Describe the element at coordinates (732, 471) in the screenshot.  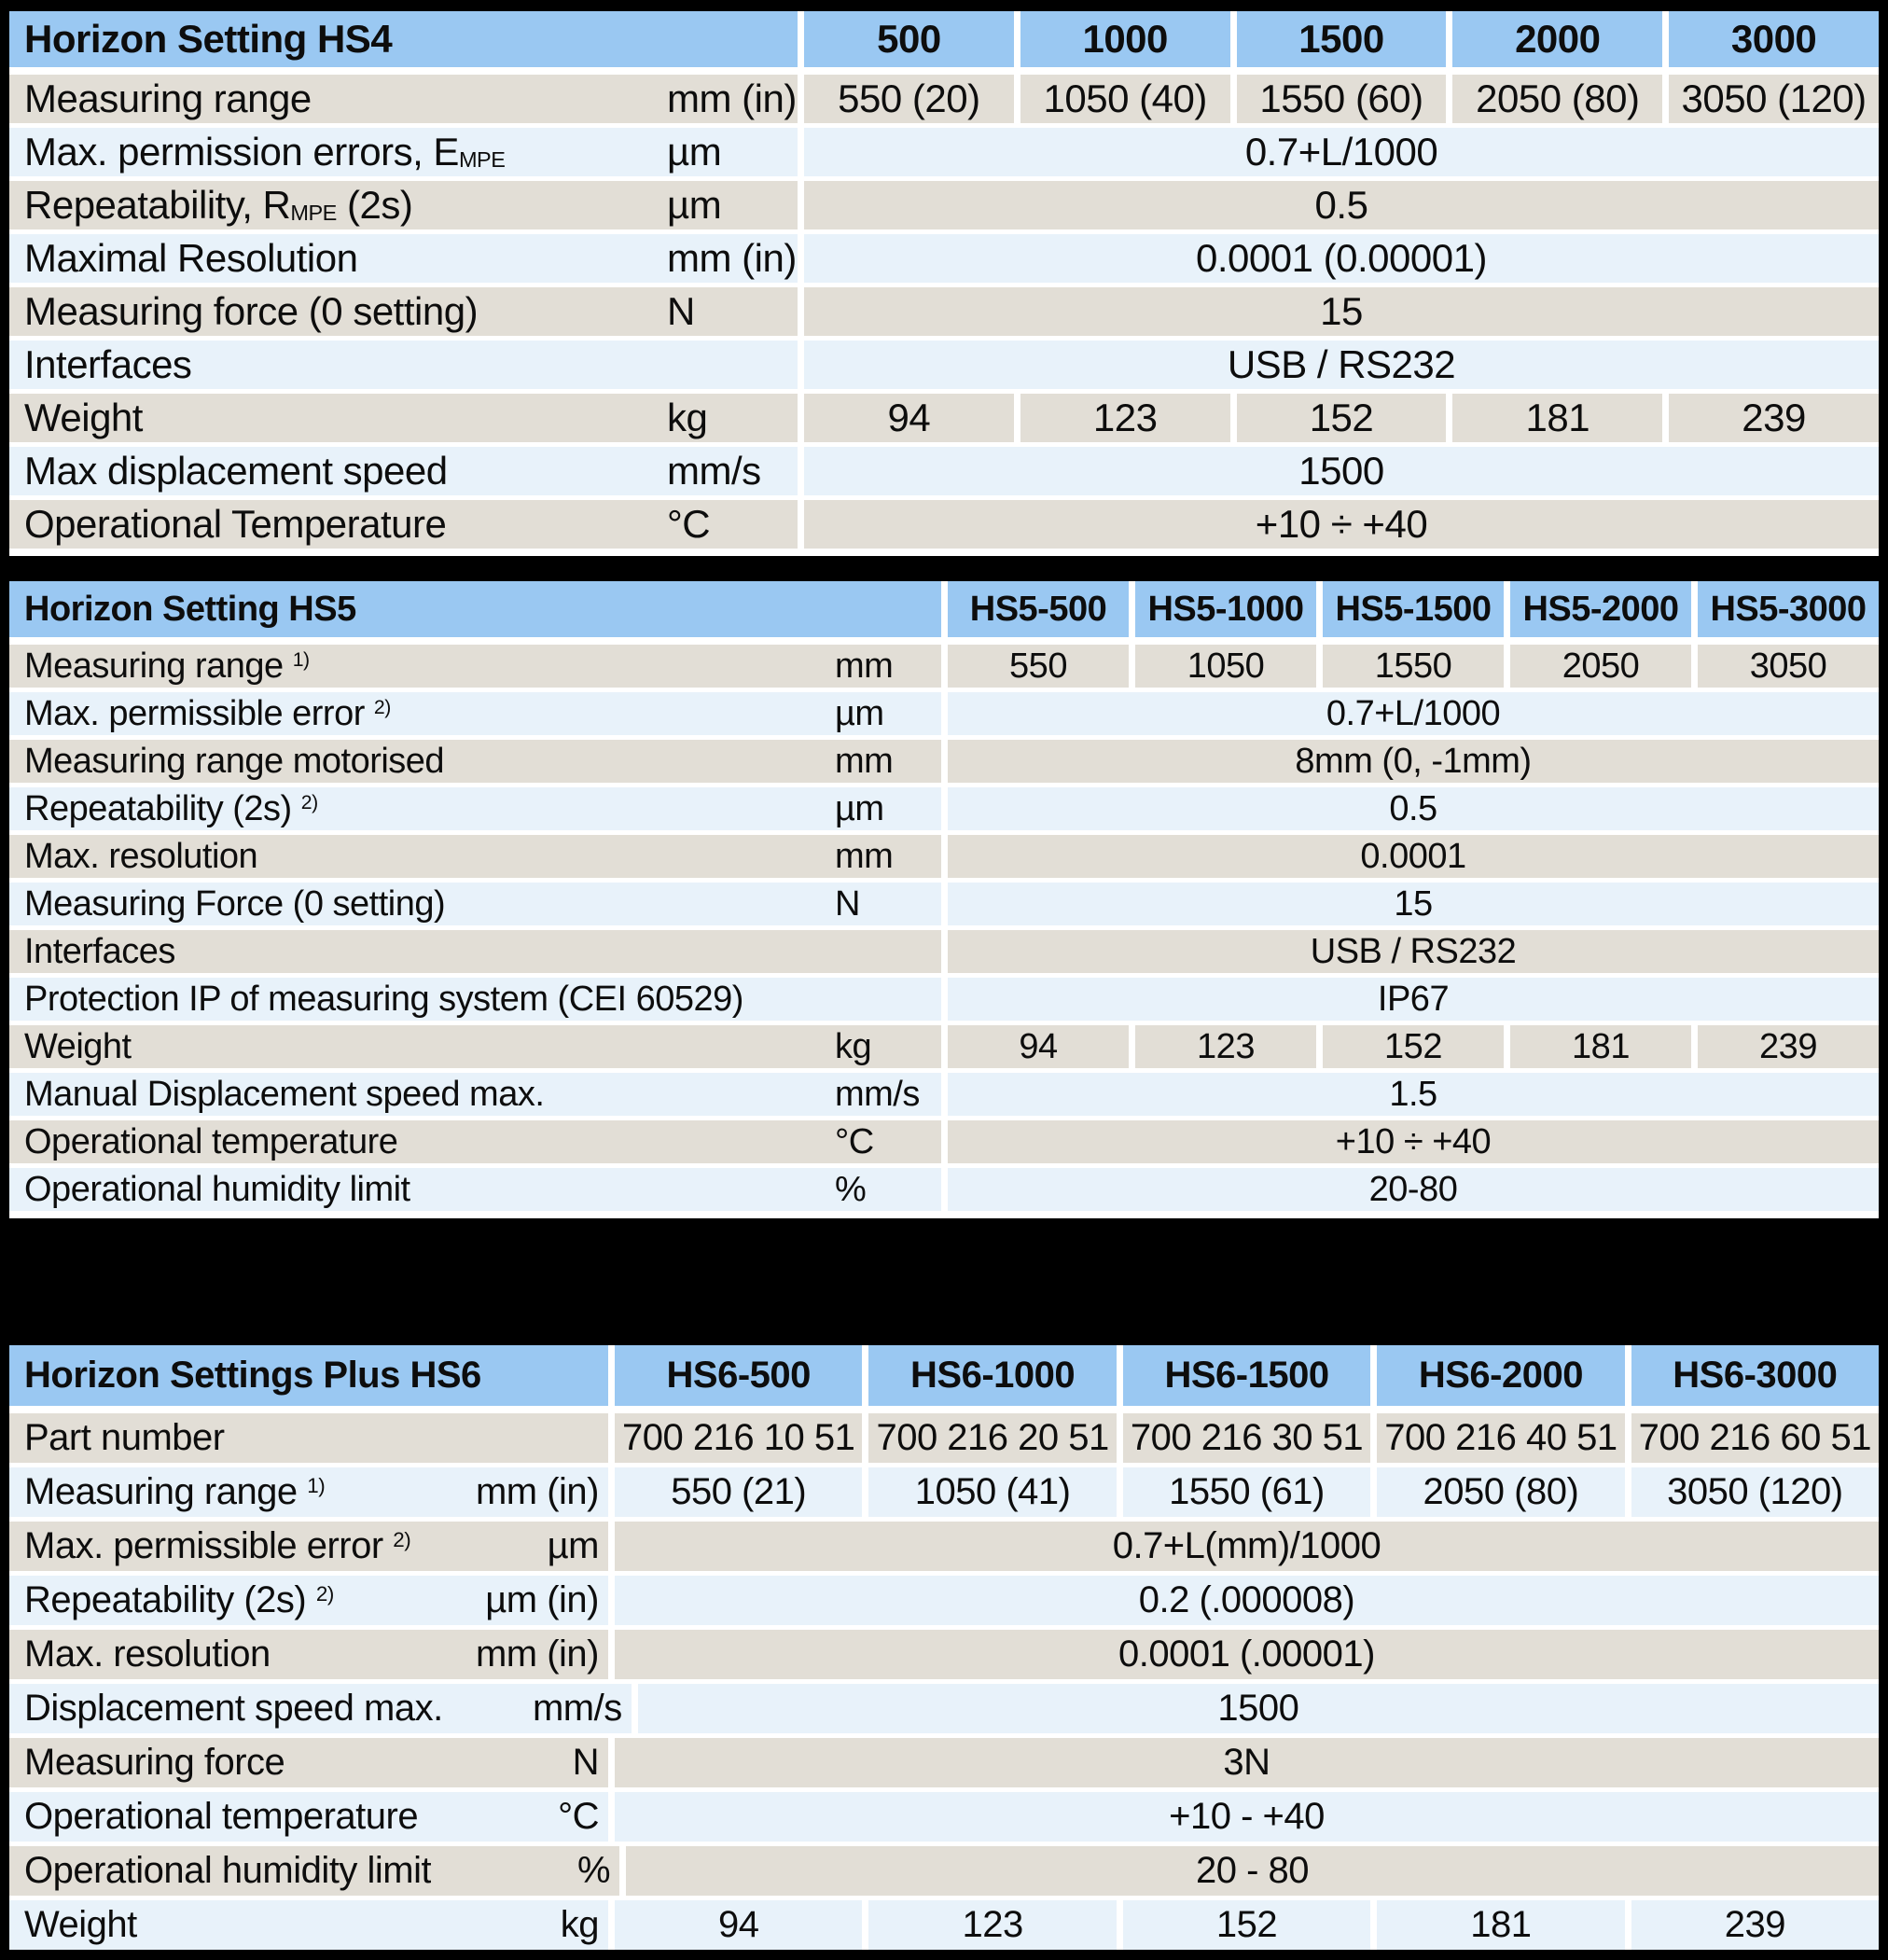
I see `spec-unit: mm/s` at that location.